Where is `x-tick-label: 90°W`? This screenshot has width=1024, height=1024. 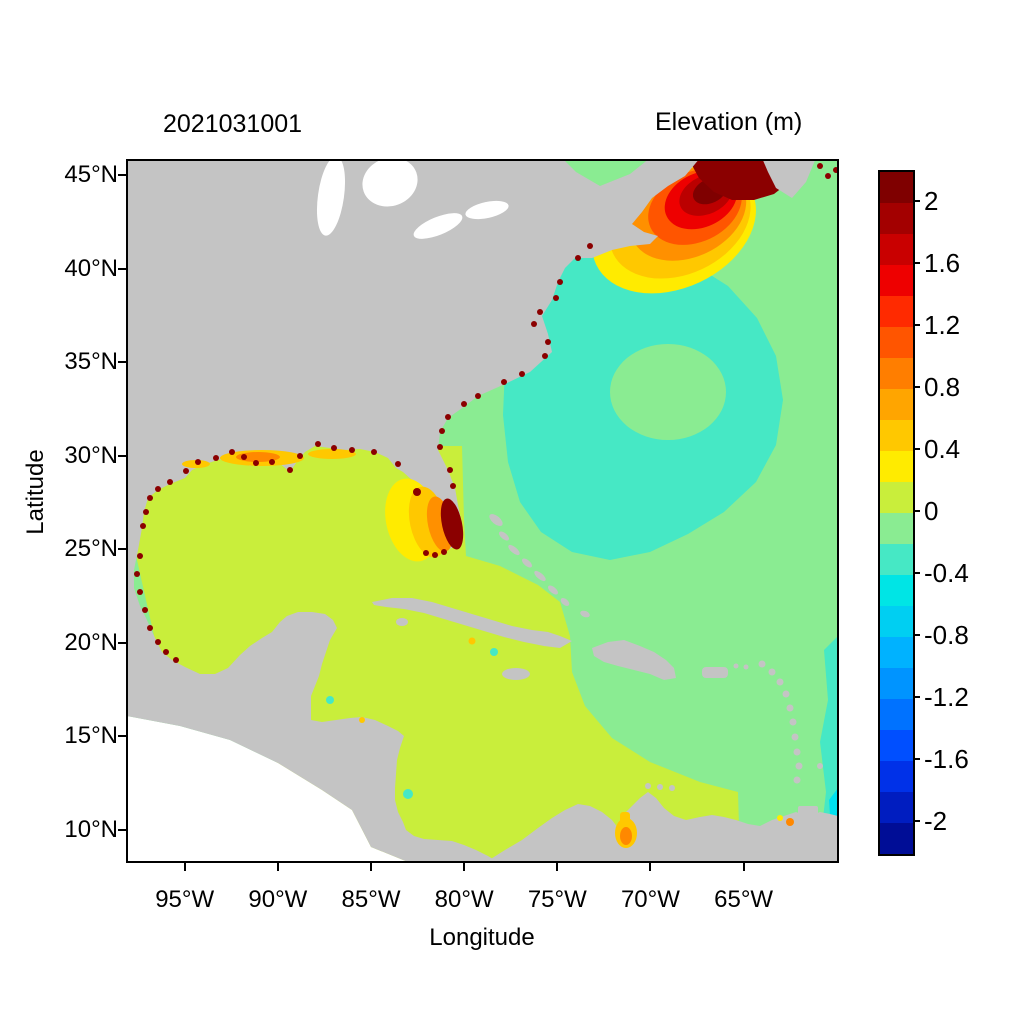
x-tick-label: 90°W is located at coordinates (278, 899).